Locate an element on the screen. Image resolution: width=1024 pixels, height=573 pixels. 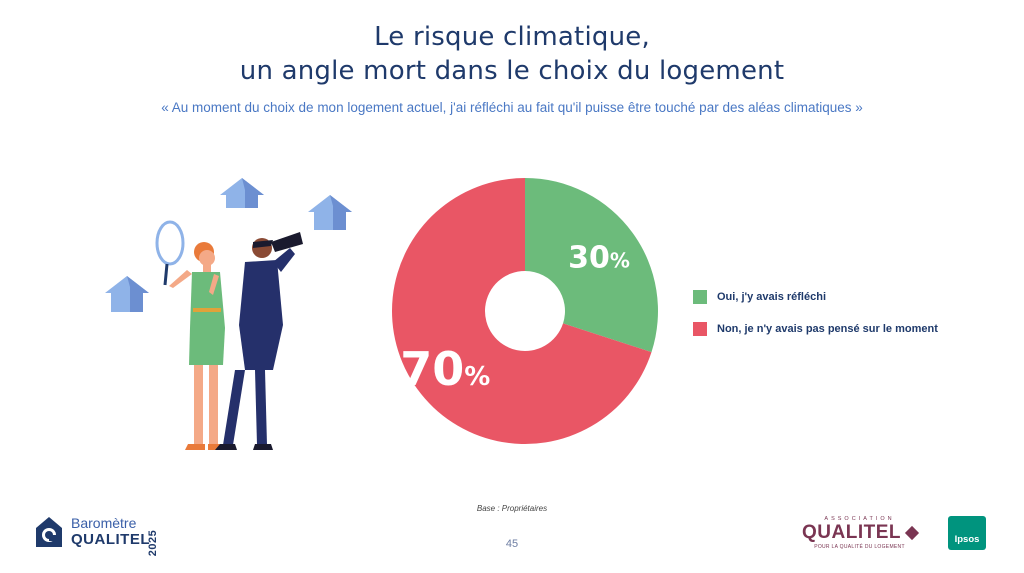
brand-line-2: QUALITEL is located at coordinates (110, 539).